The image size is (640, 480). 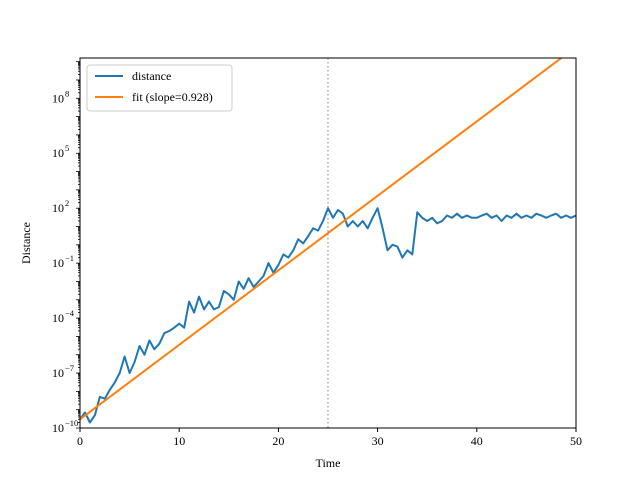 I want to click on y-tick-exponent: 2, so click(x=67, y=203).